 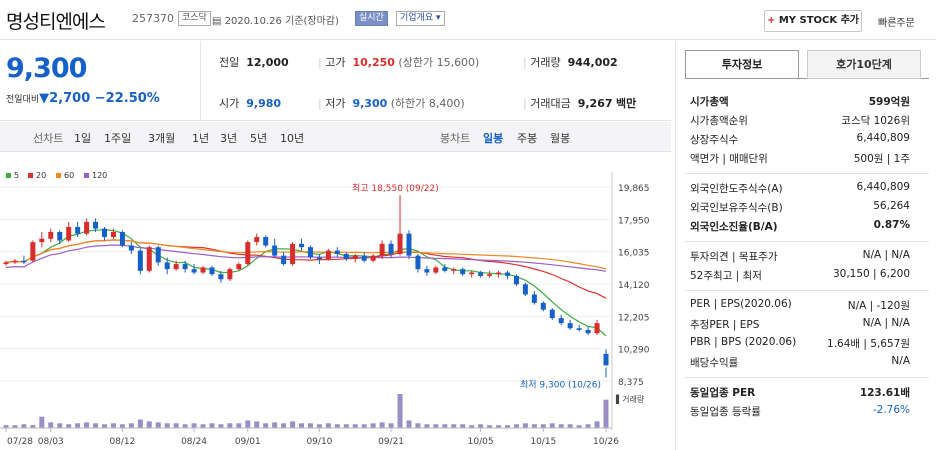 I want to click on high-label: 고가, so click(x=335, y=62).